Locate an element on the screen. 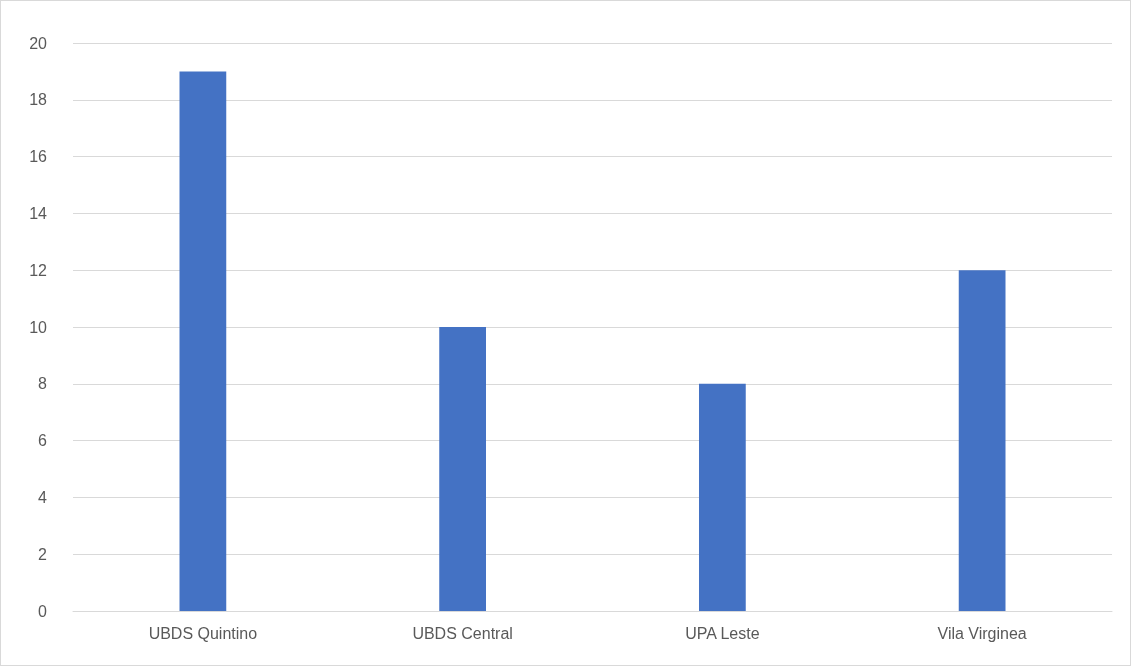 This screenshot has width=1131, height=666. y-tick-label: 8 is located at coordinates (43, 384).